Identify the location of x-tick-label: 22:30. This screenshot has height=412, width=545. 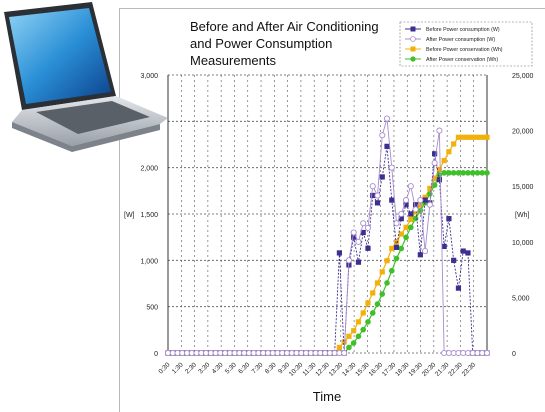
(455, 369).